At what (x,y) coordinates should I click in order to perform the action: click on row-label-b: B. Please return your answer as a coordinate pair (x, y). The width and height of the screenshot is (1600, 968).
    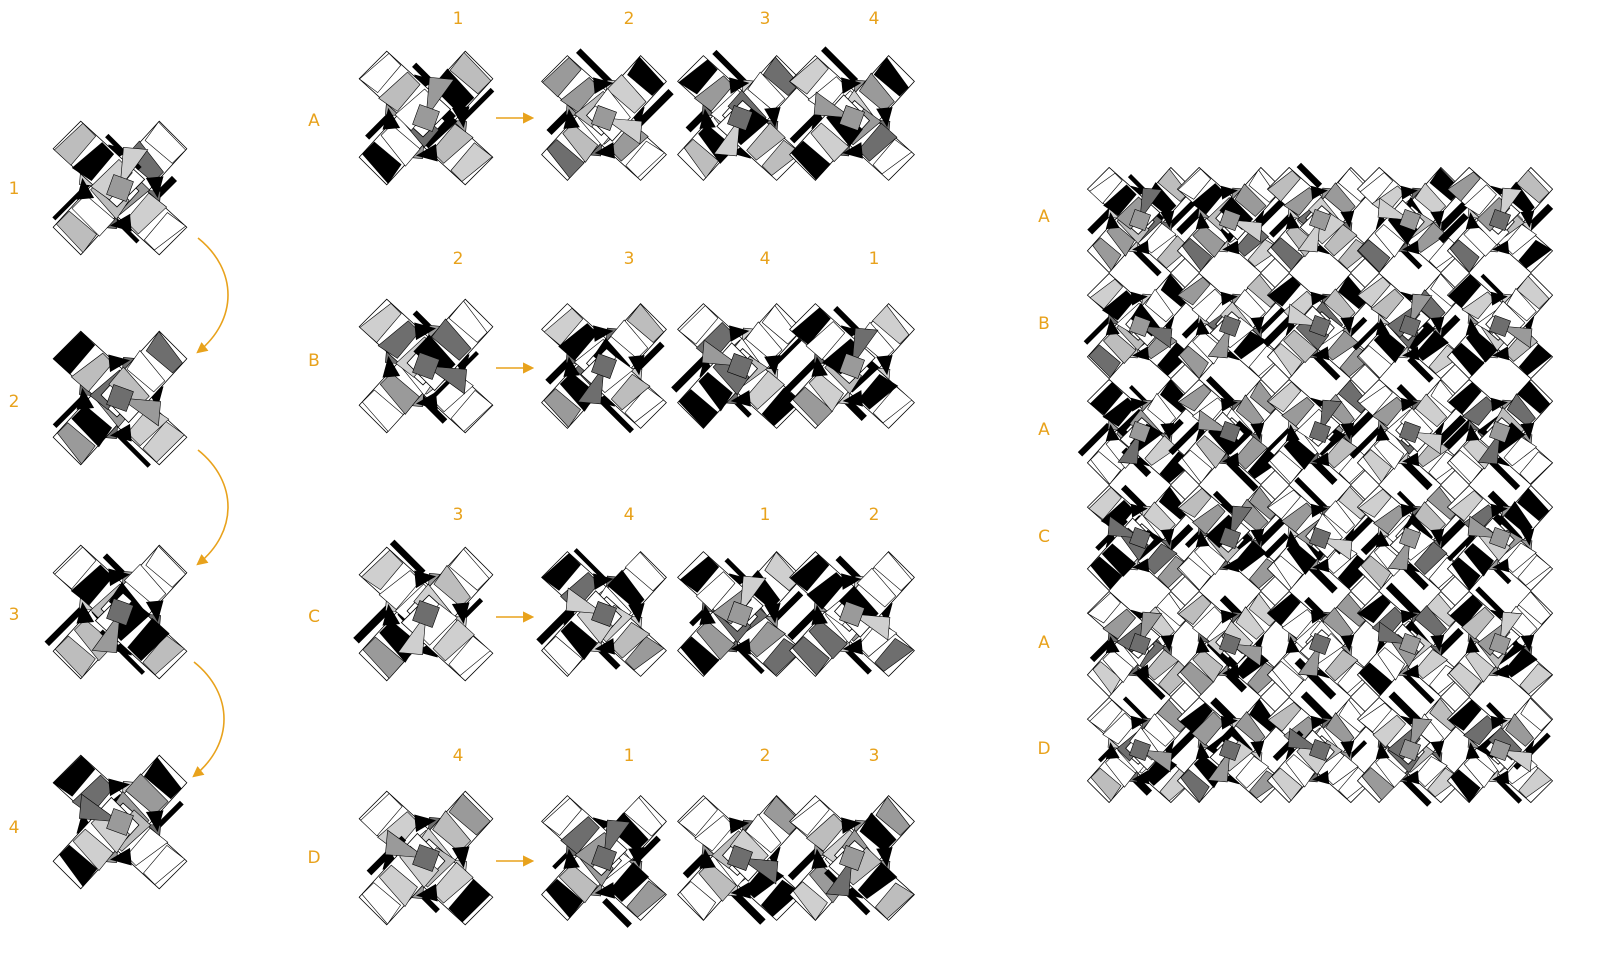
    Looking at the image, I should click on (314, 361).